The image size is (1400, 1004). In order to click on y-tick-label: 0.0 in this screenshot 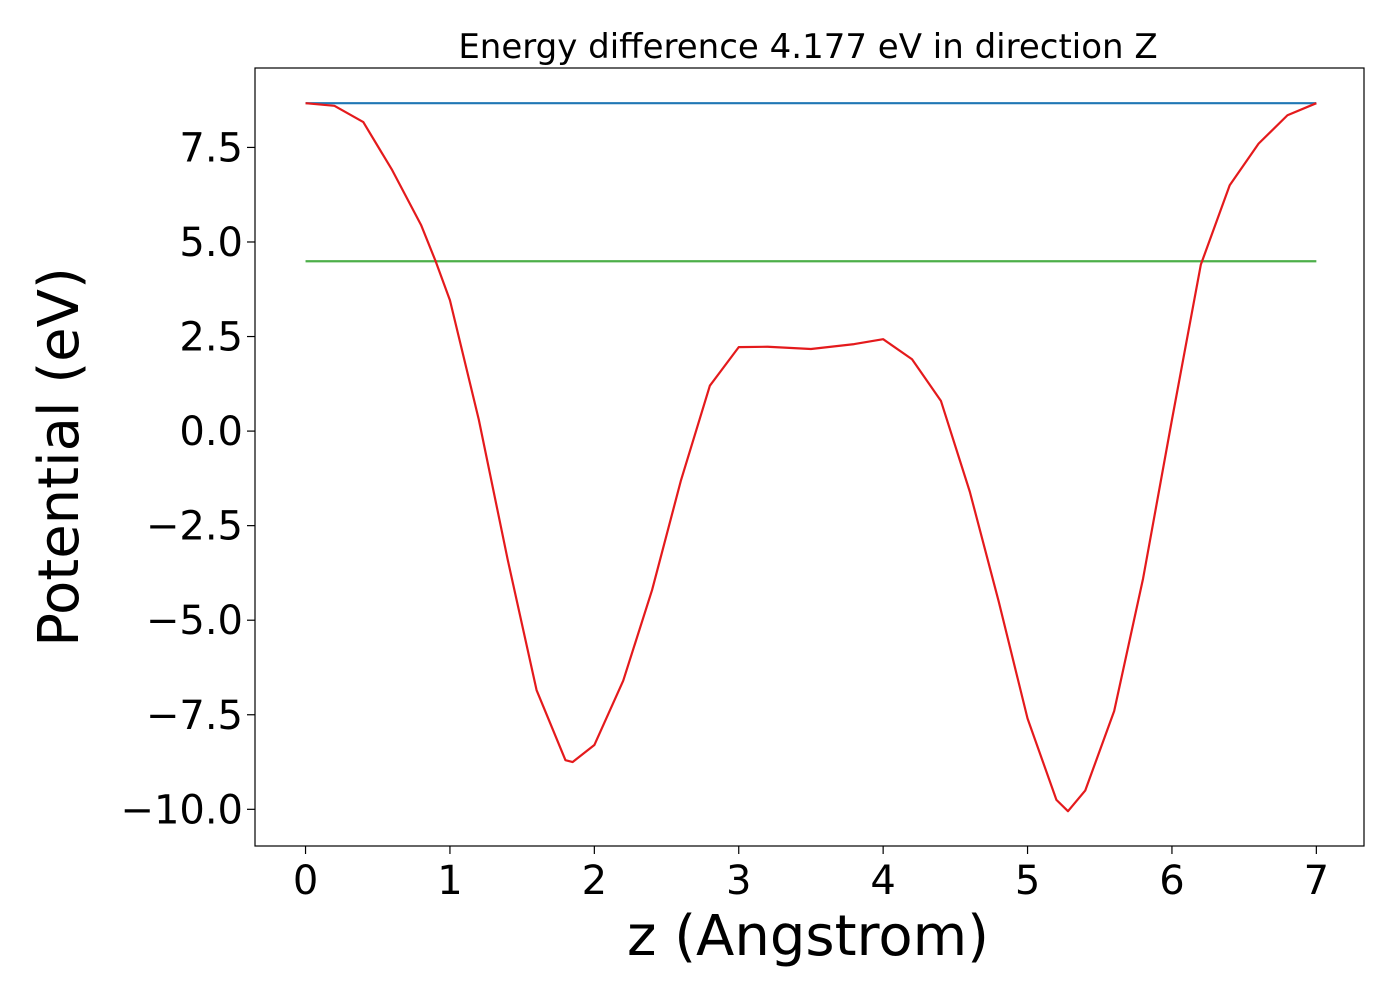, I will do `click(211, 432)`.